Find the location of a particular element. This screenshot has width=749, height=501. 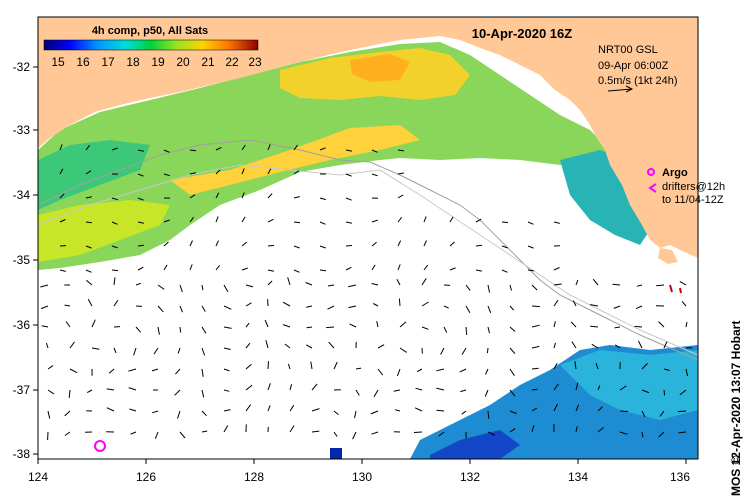

argo-legend-label: Argo is located at coordinates (675, 173).